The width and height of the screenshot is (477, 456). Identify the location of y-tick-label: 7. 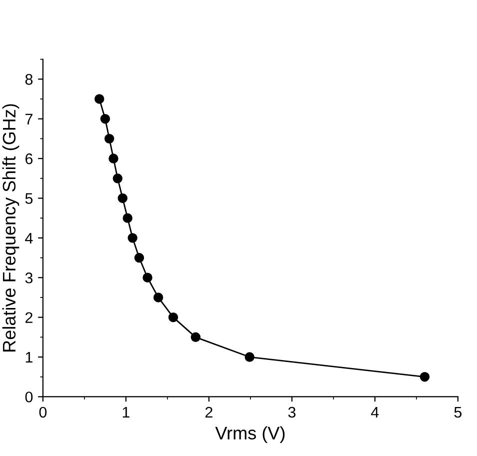
(28, 119).